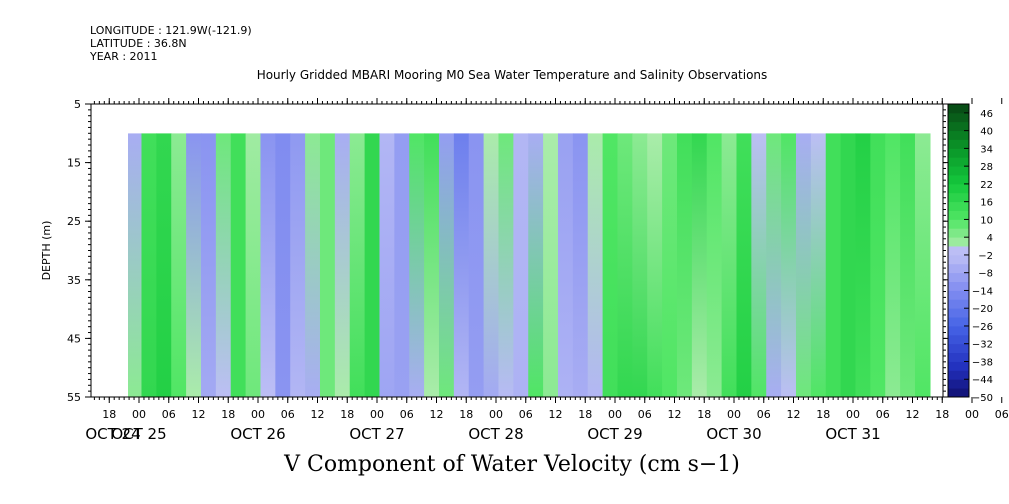 The image size is (1009, 504). I want to click on x-date-label: OCT 30, so click(733, 434).